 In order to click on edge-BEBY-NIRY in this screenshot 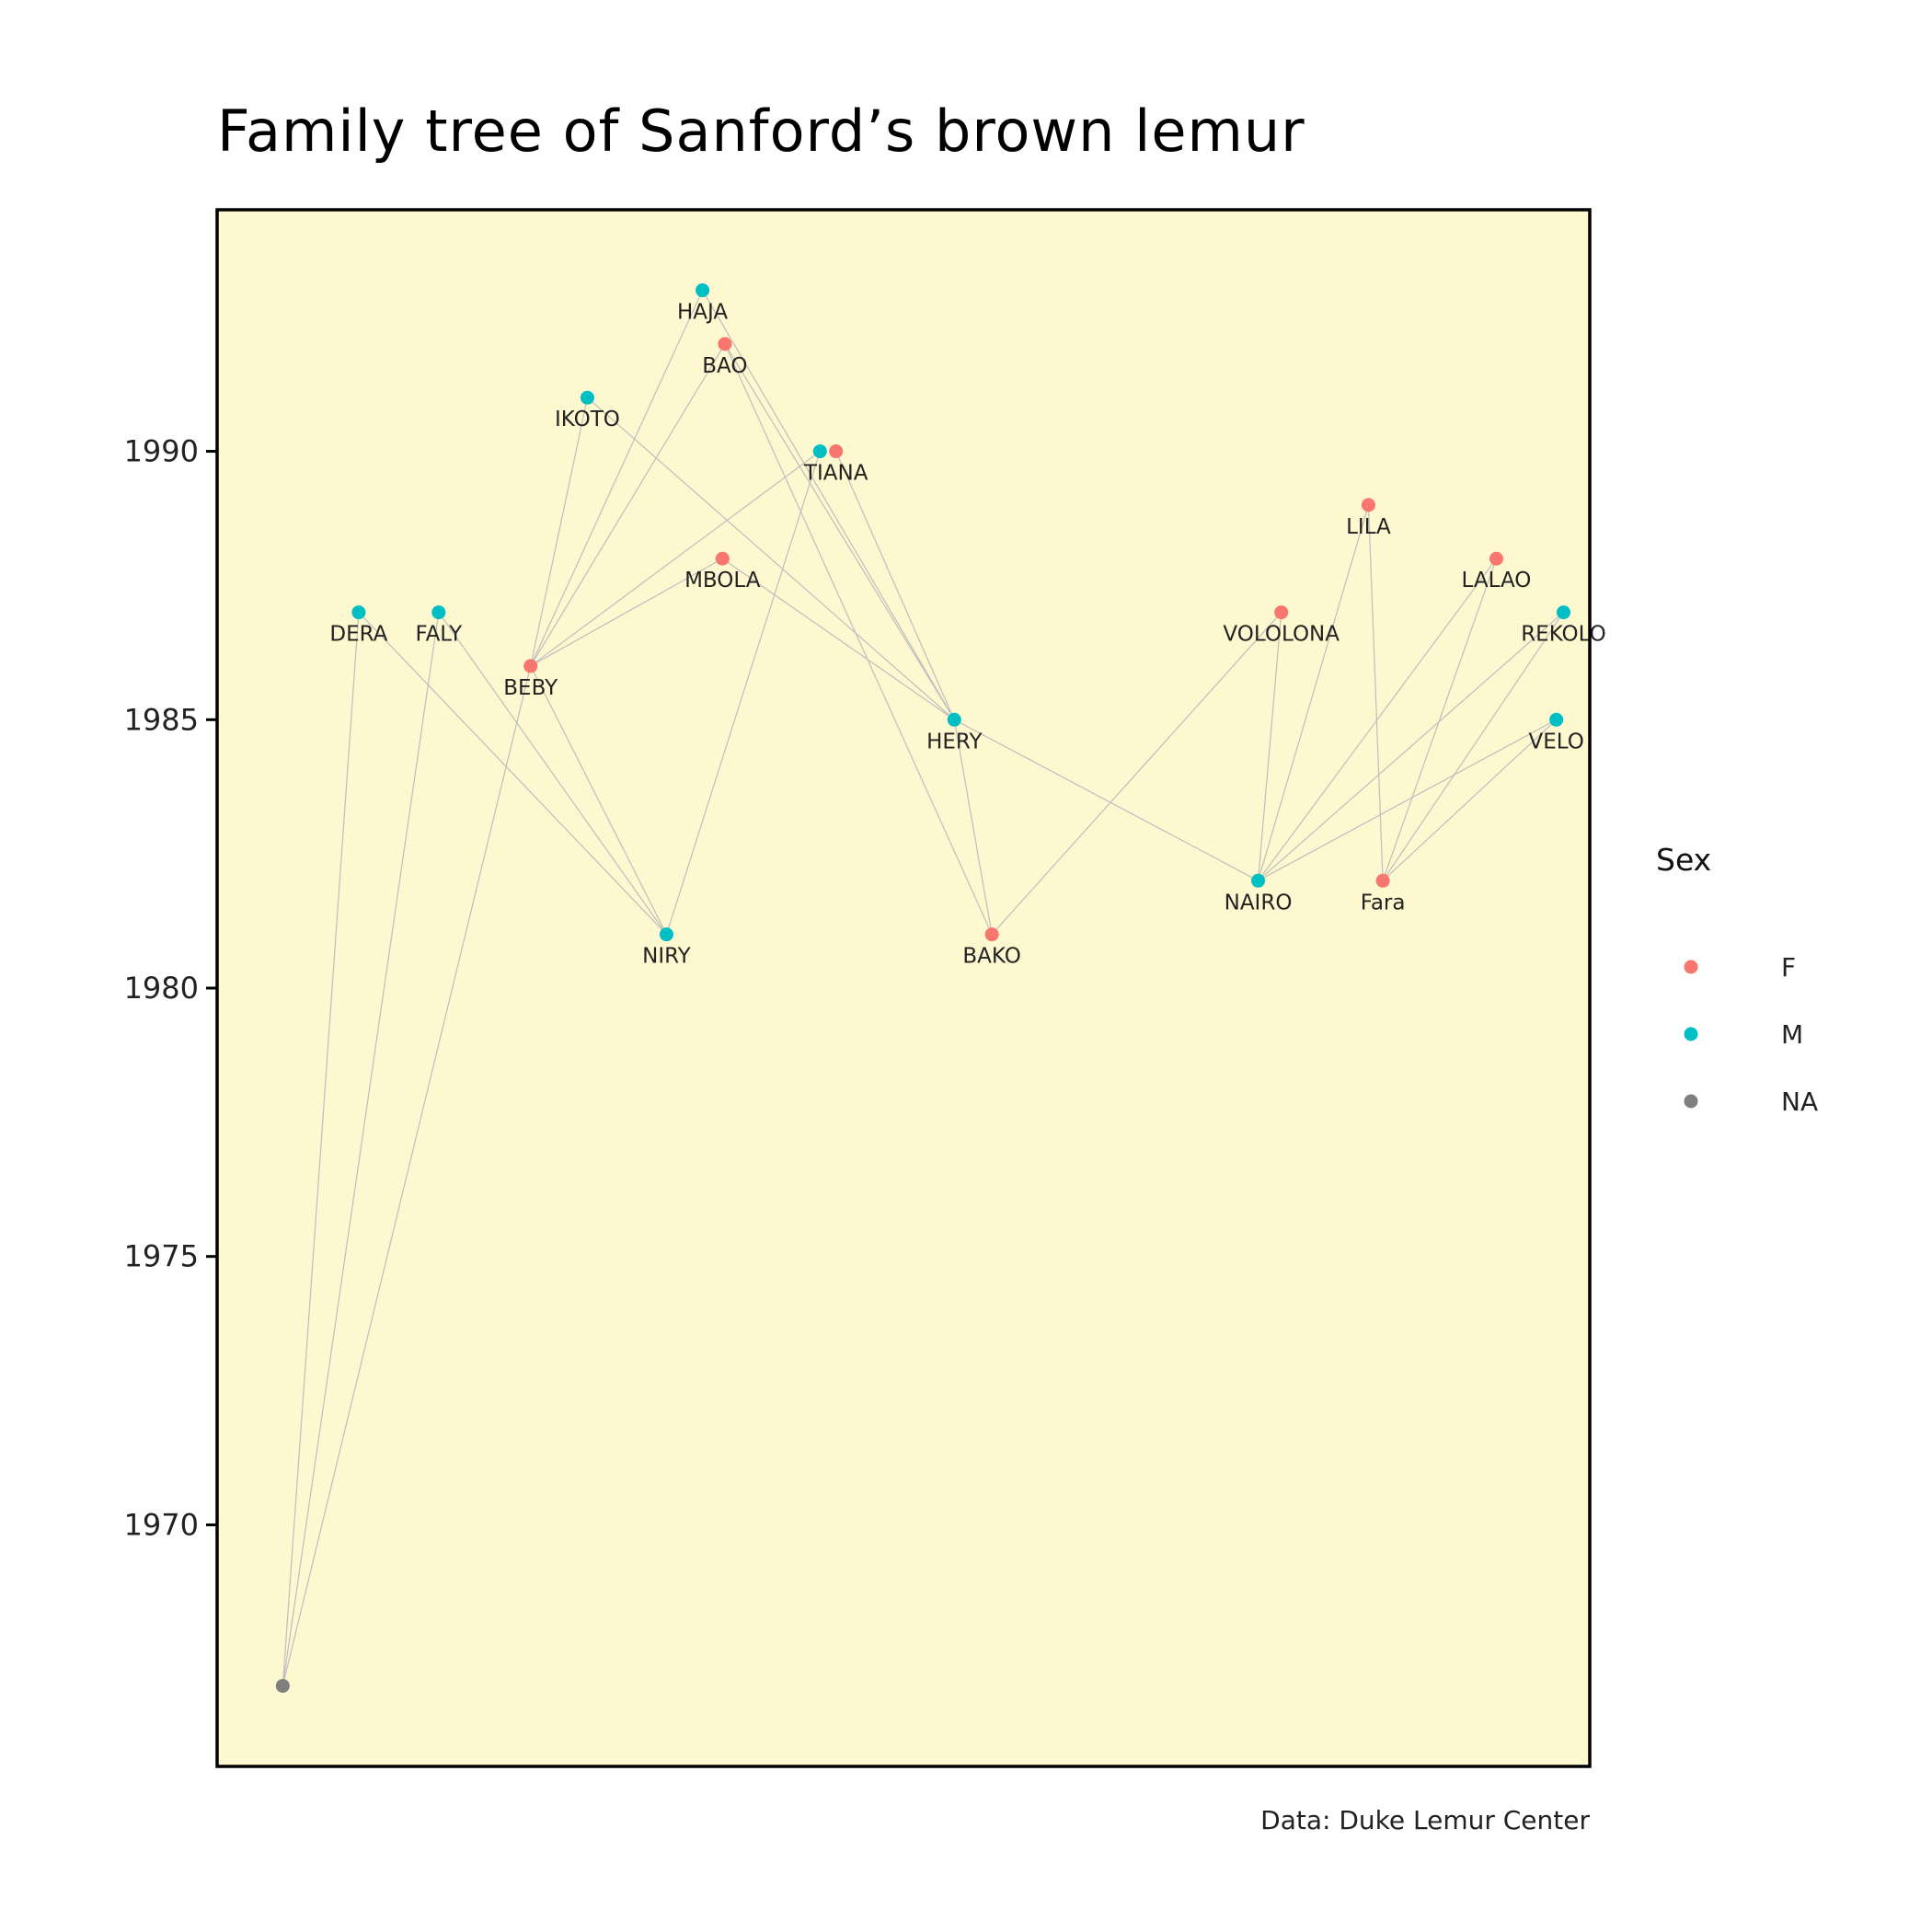, I will do `click(599, 800)`.